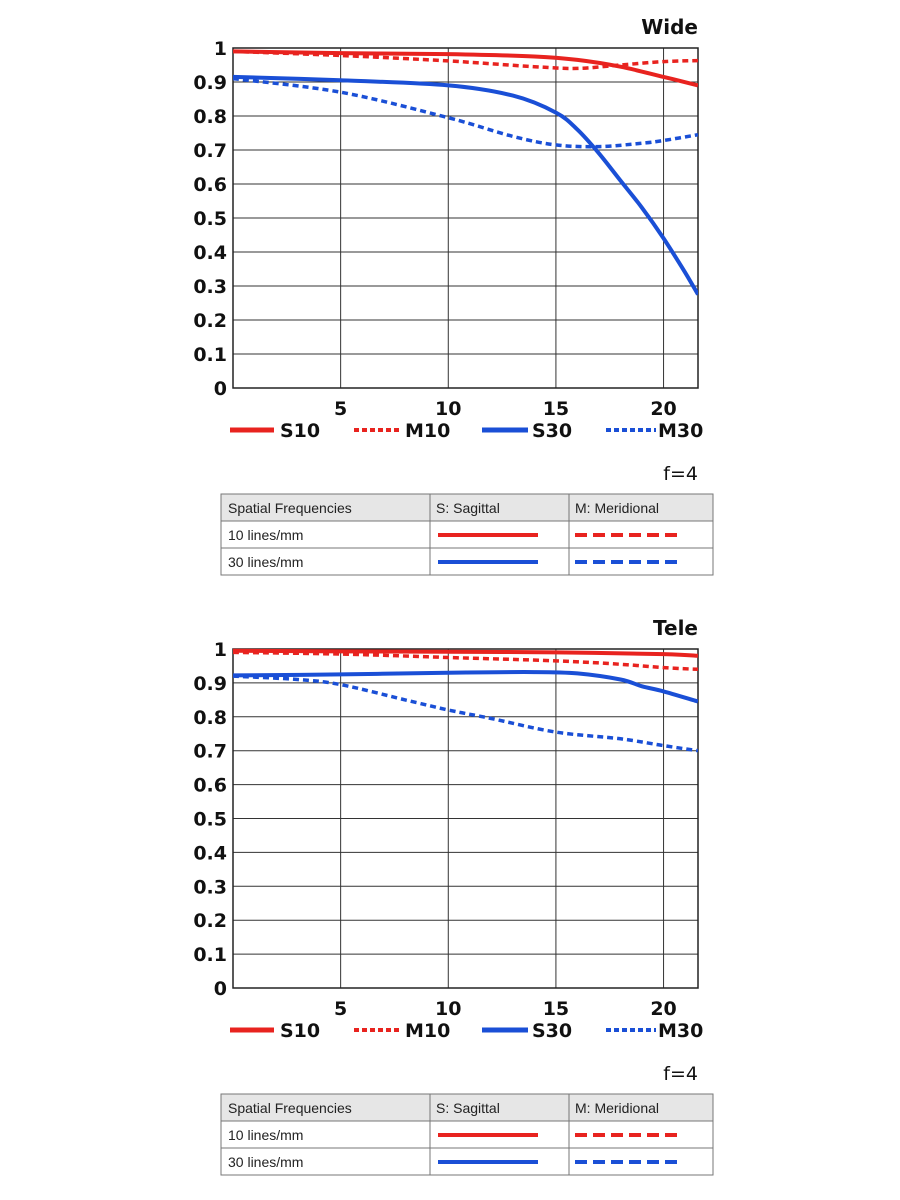 The width and height of the screenshot is (900, 1200). What do you see at coordinates (669, 27) in the screenshot?
I see `chart-title: Wide` at bounding box center [669, 27].